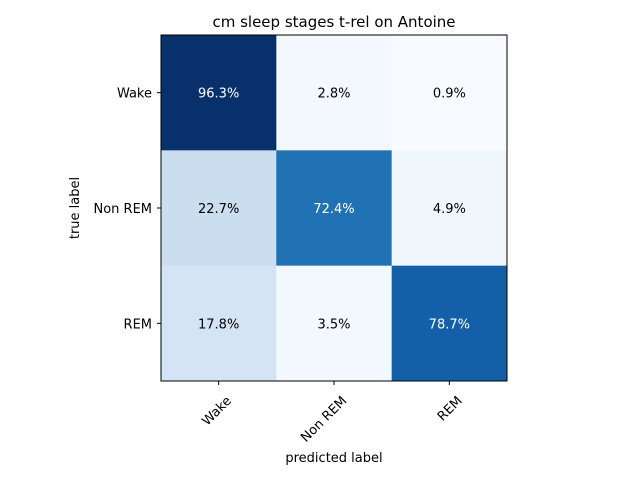 This screenshot has width=640, height=485. What do you see at coordinates (138, 324) in the screenshot?
I see `y-tick-label: REM` at bounding box center [138, 324].